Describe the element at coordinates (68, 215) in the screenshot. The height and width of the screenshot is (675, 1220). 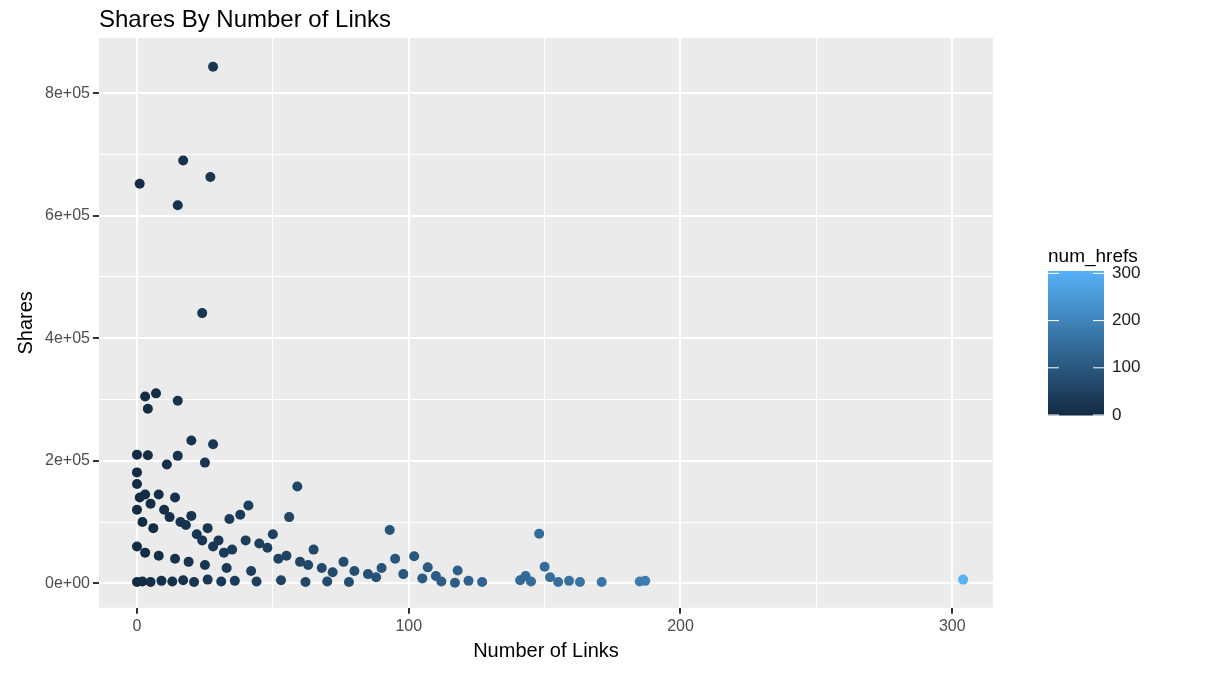
I see `y-tick-label: 6e+05` at that location.